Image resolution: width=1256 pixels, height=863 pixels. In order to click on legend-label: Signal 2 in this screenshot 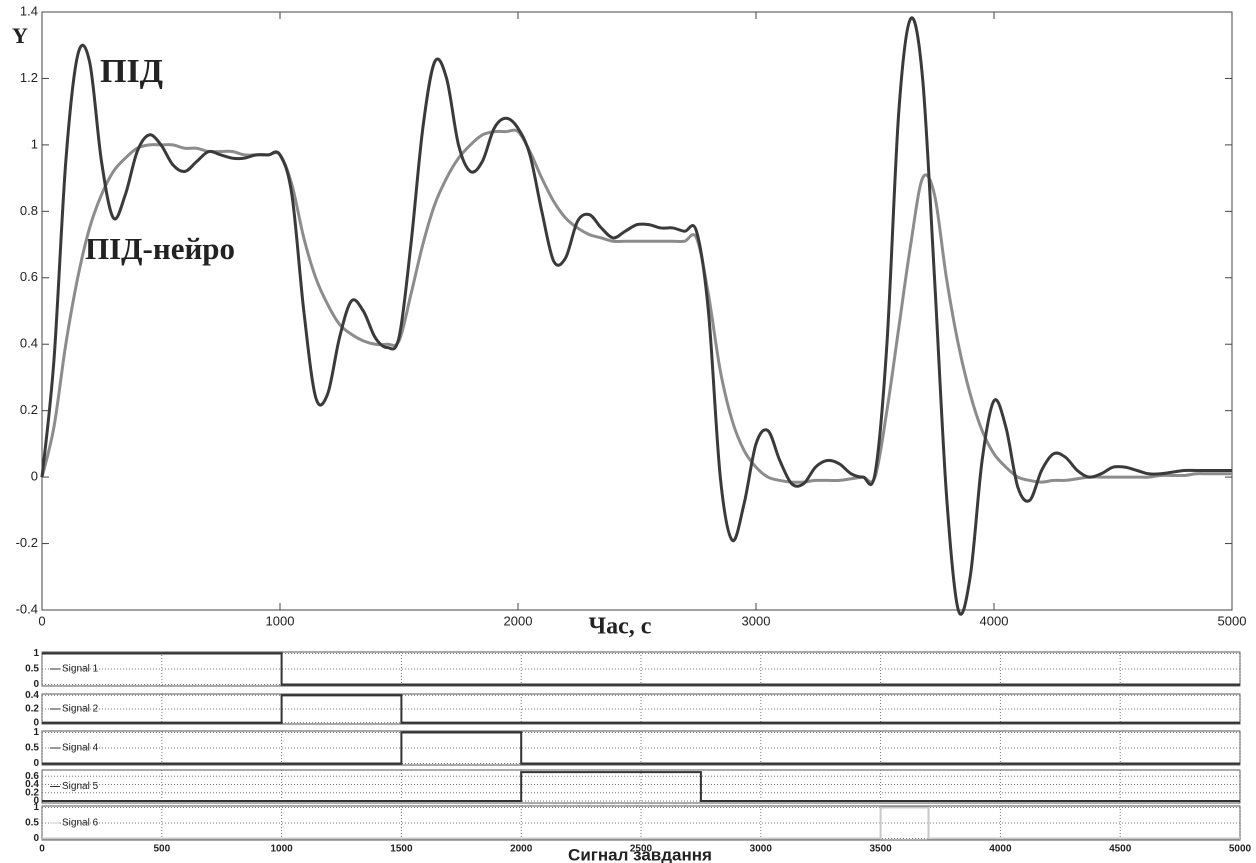, I will do `click(80, 709)`.